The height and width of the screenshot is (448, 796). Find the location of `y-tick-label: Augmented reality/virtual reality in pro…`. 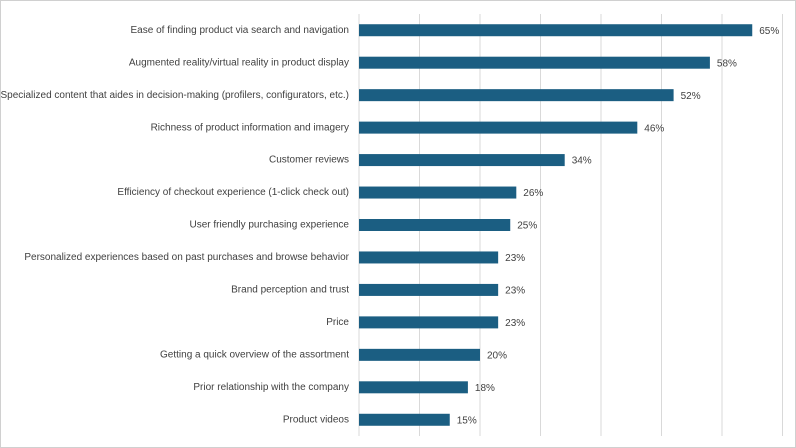

y-tick-label: Augmented reality/virtual reality in pro… is located at coordinates (239, 62).